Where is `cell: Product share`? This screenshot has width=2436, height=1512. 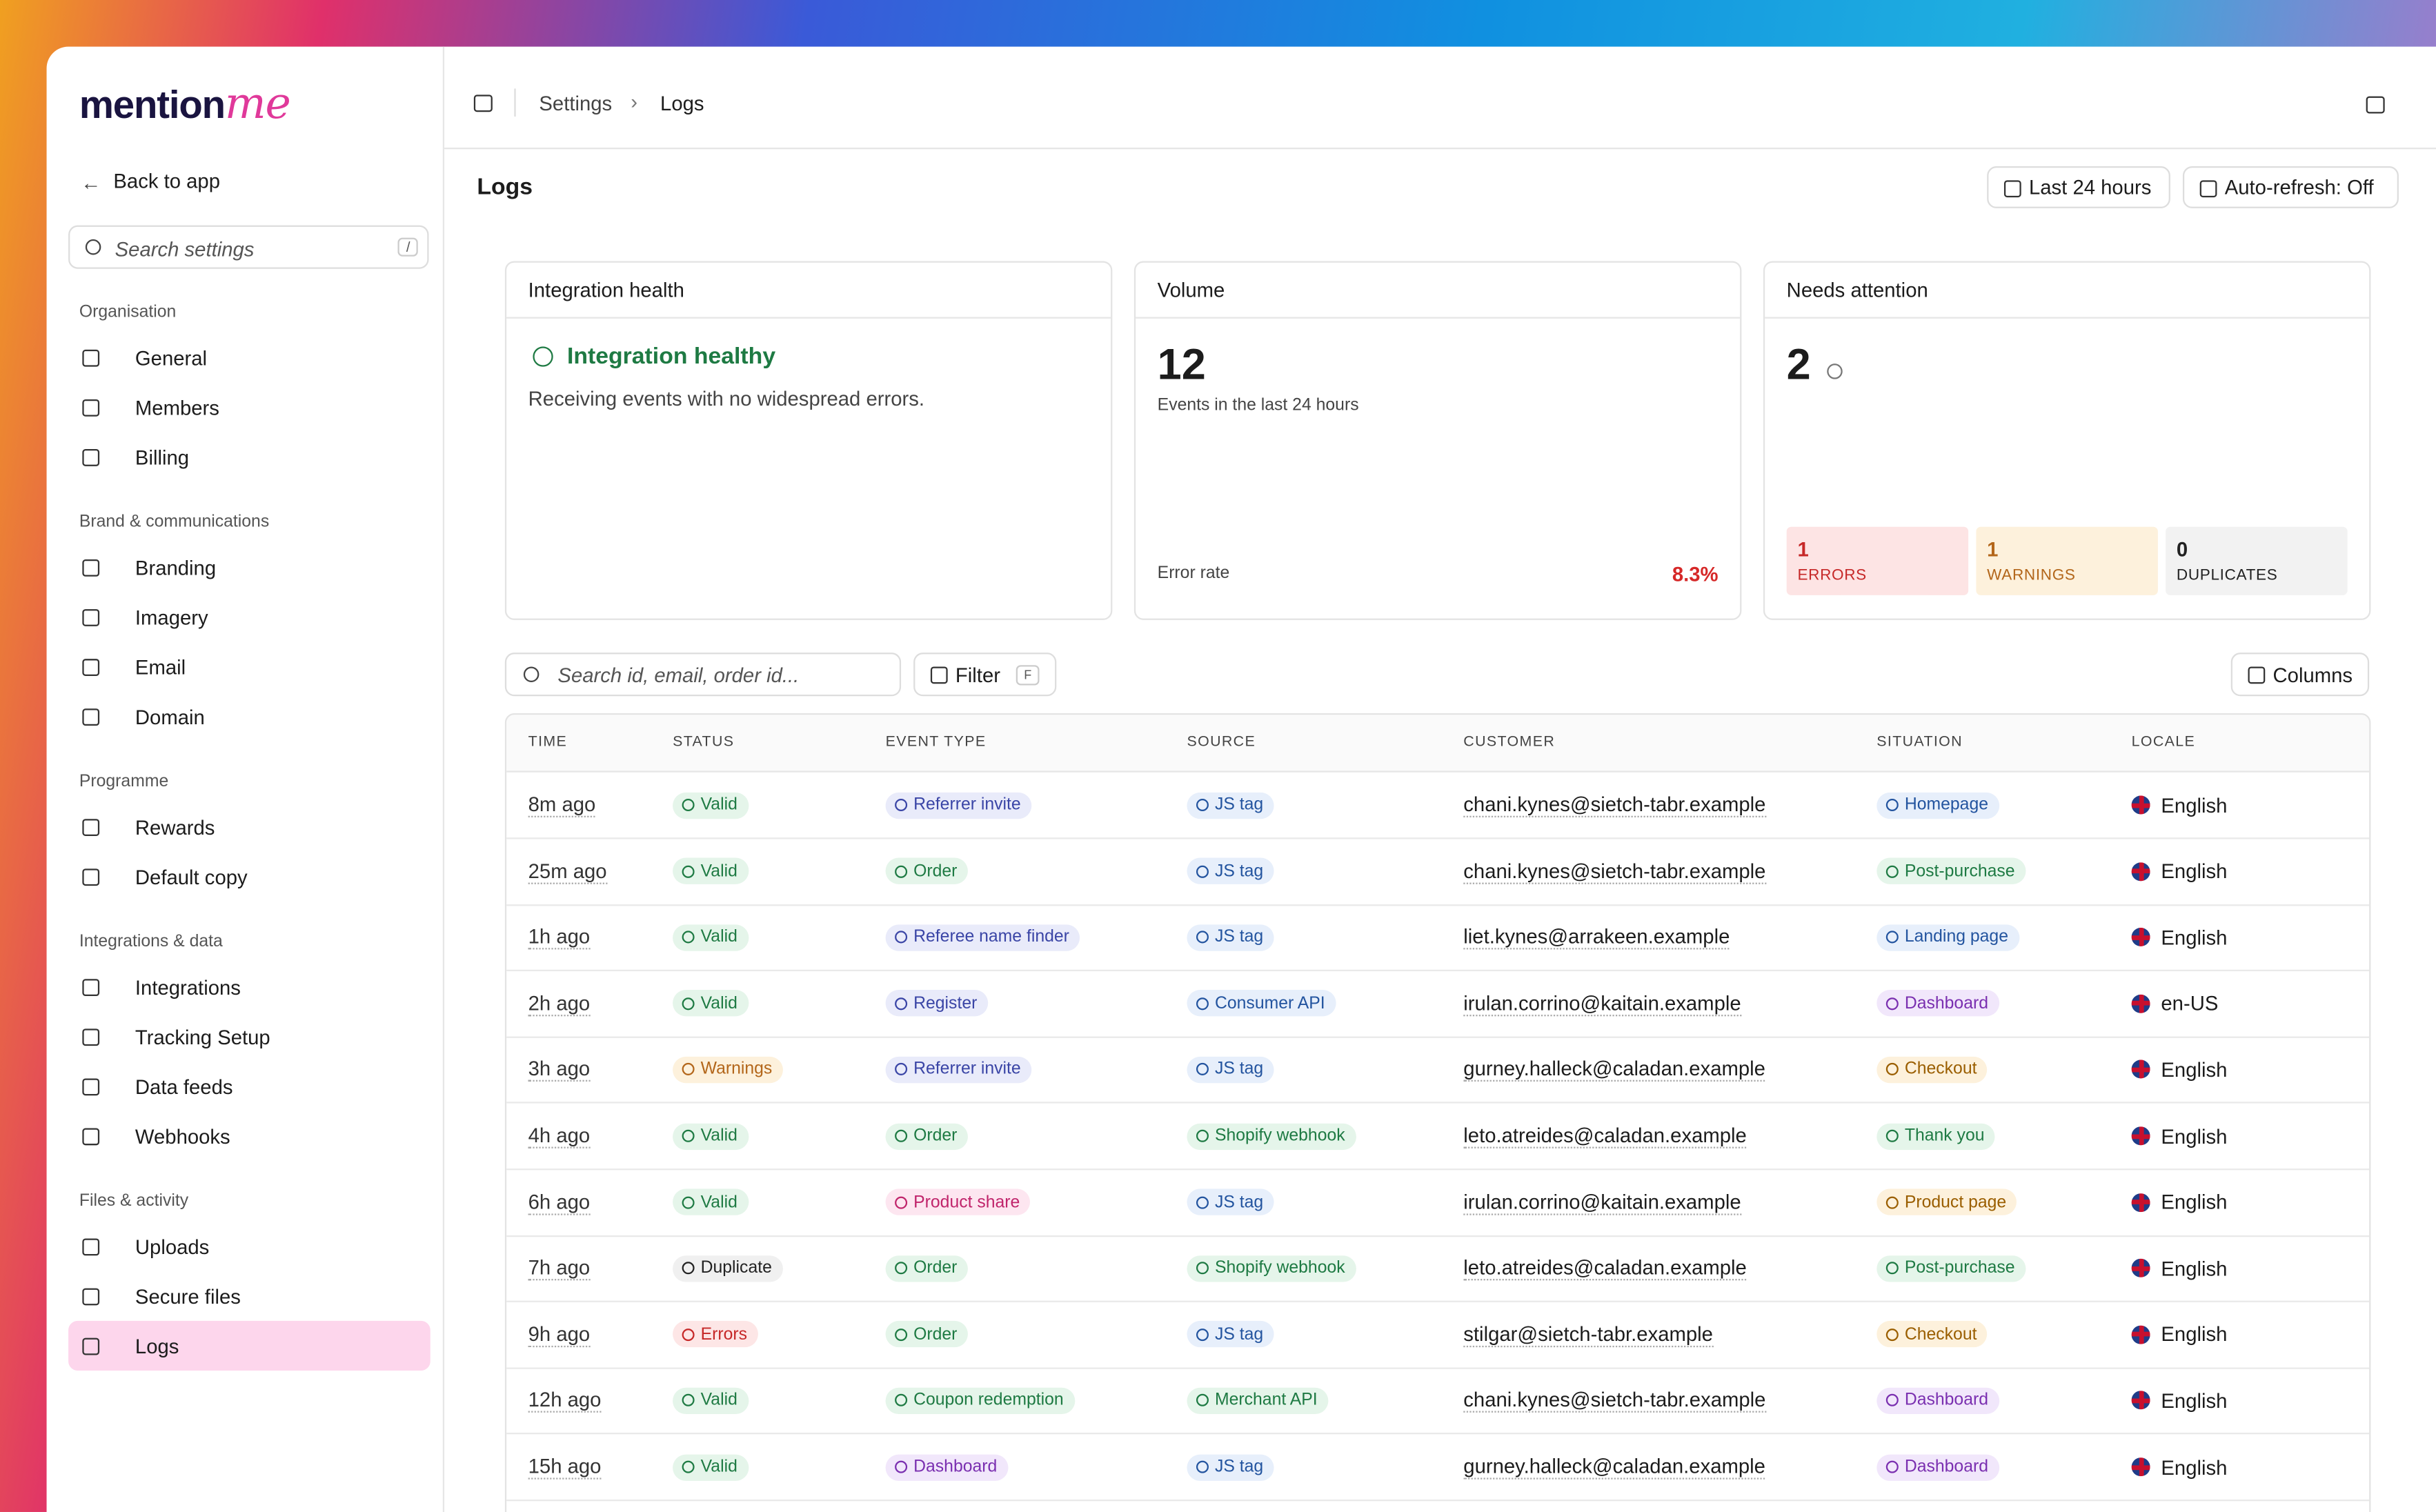 cell: Product share is located at coordinates (958, 1202).